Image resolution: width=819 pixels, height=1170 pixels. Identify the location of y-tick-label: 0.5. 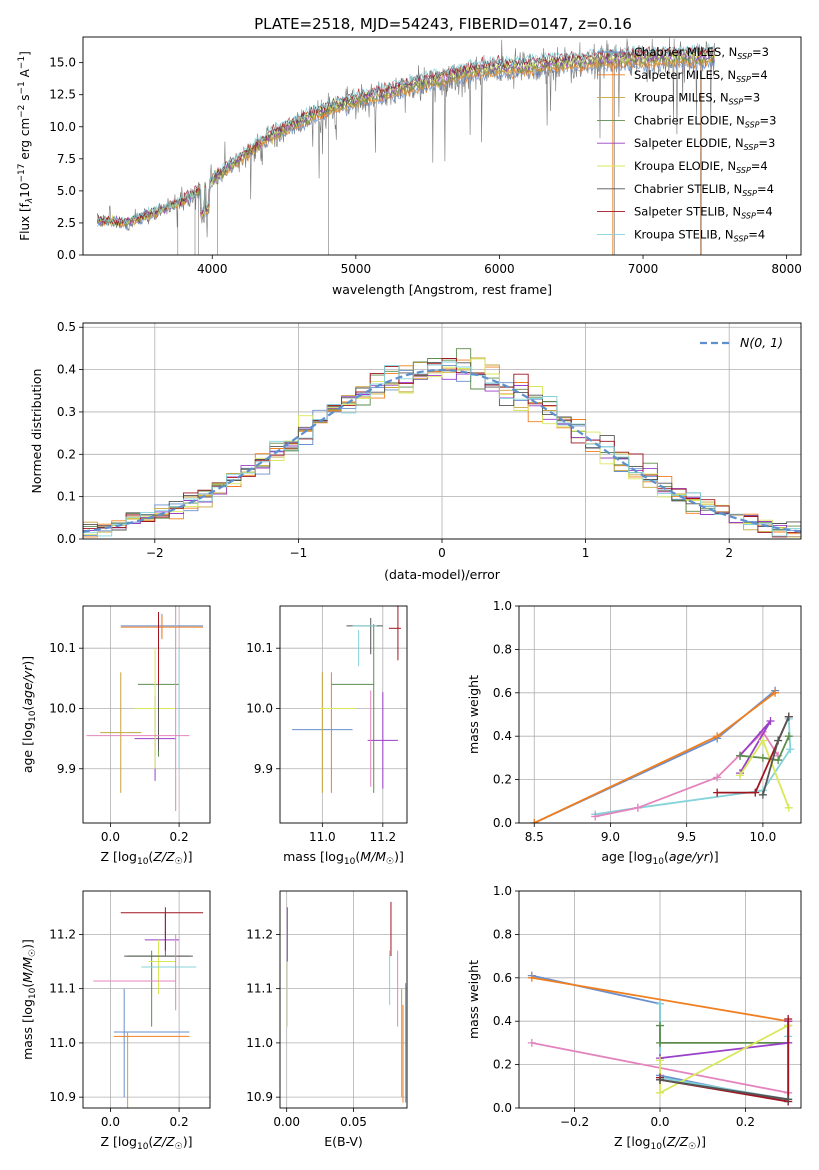
(66, 327).